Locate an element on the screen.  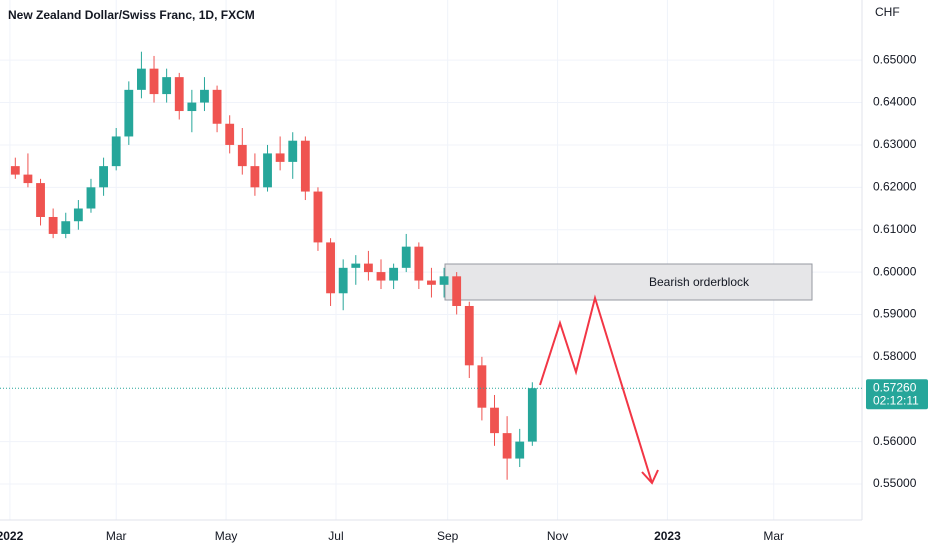
x-tick-label: Nov is located at coordinates (557, 536).